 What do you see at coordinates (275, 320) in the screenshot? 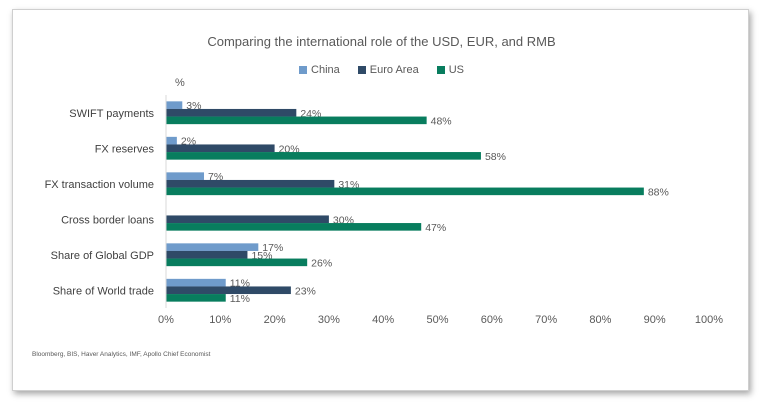
I see `x-tick-label: 20%` at bounding box center [275, 320].